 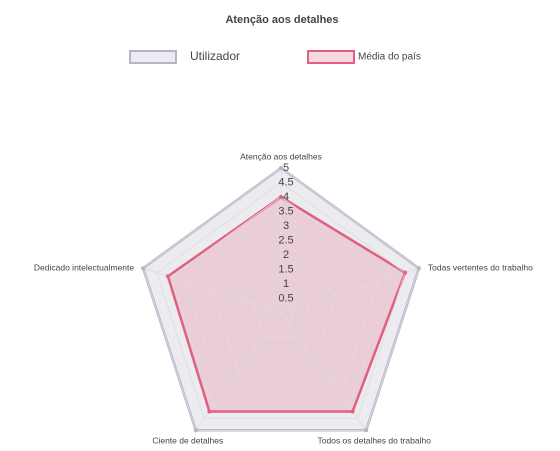 I want to click on r-tick-label: 0.5, so click(x=285, y=298).